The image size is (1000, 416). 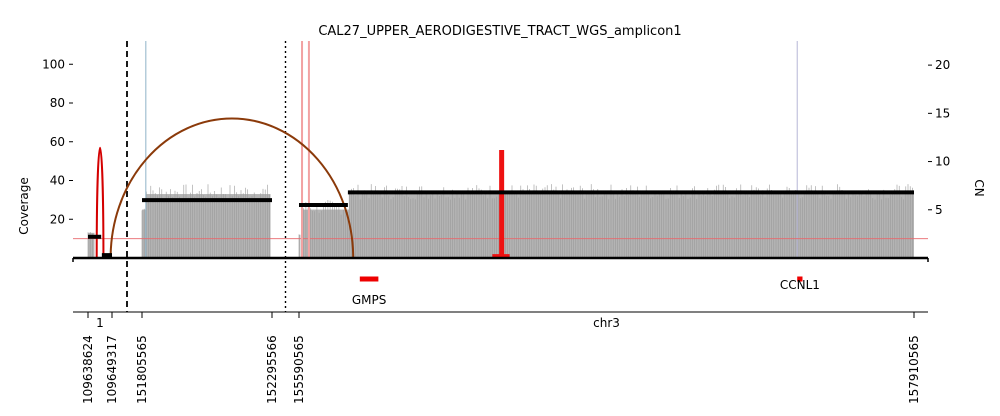 I want to click on position-tick-label: 151805565, so click(x=142, y=369).